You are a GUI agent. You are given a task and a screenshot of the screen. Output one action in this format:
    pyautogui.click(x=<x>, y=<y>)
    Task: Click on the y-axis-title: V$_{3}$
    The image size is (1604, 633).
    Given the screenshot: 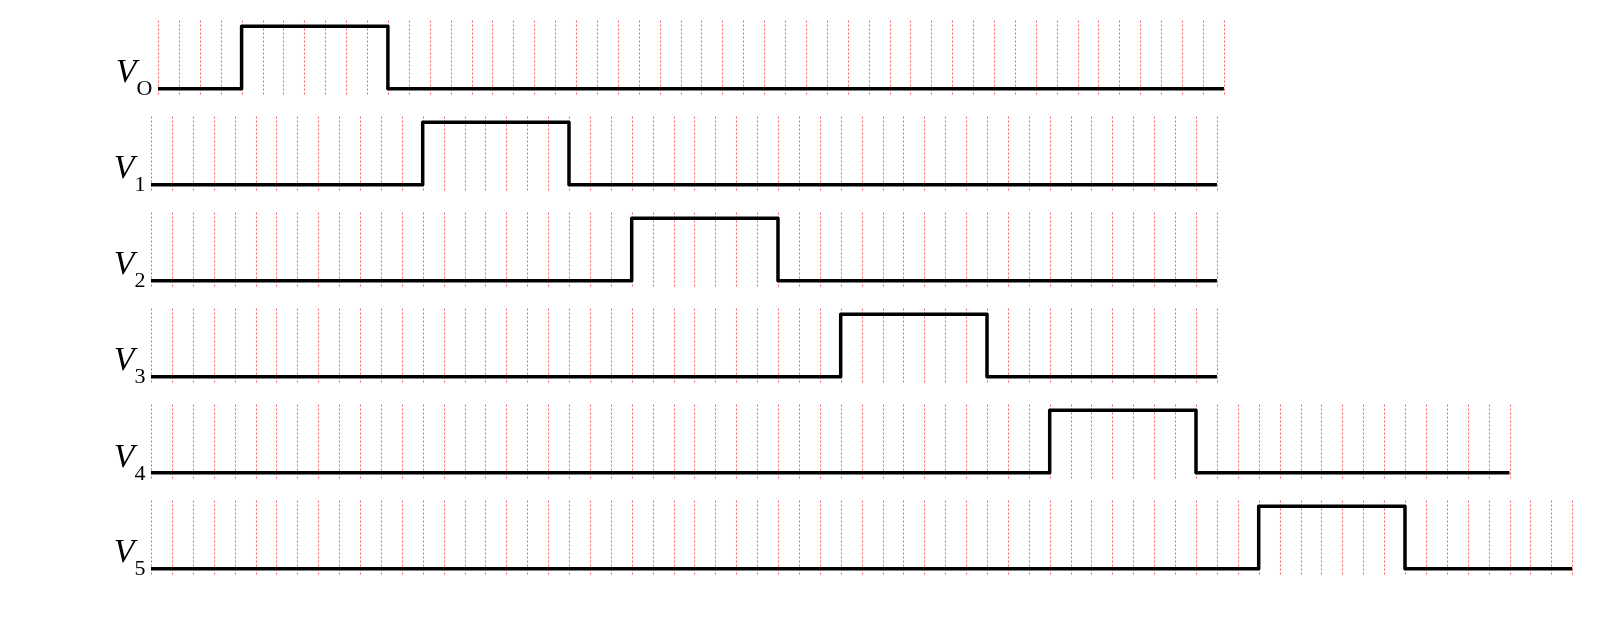 What is the action you would take?
    pyautogui.click(x=129, y=364)
    